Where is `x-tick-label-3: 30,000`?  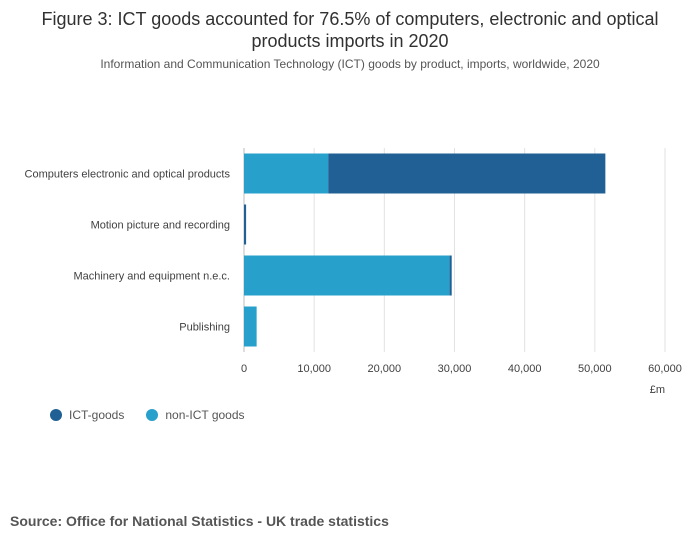
x-tick-label-3: 30,000 is located at coordinates (455, 369).